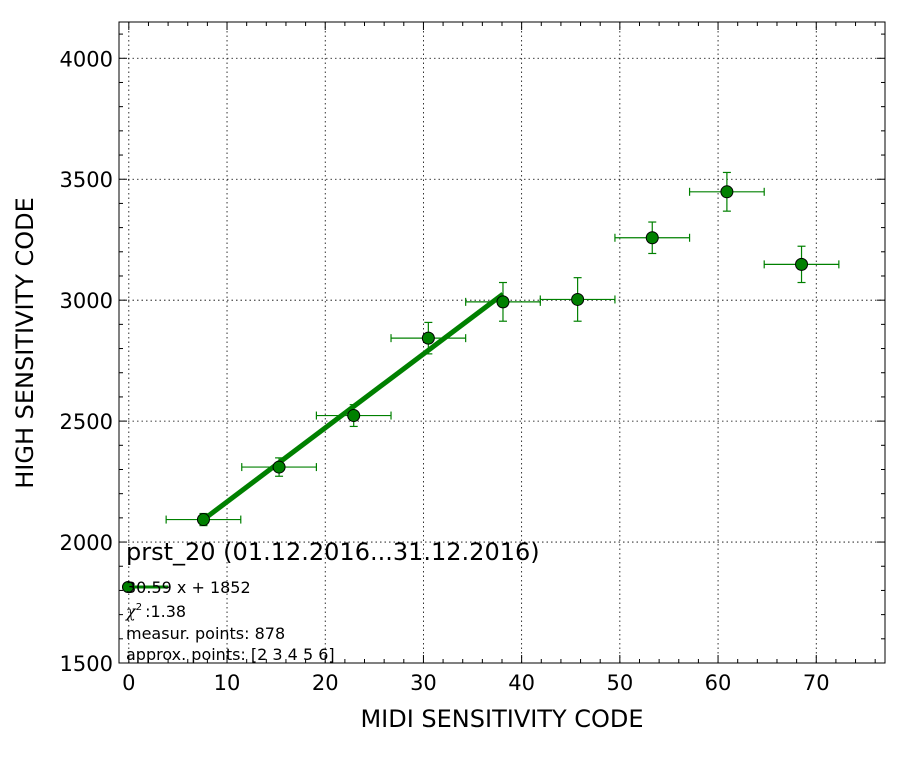 The image size is (912, 762). What do you see at coordinates (139, 607) in the screenshot?
I see `chi-superscript: 2` at bounding box center [139, 607].